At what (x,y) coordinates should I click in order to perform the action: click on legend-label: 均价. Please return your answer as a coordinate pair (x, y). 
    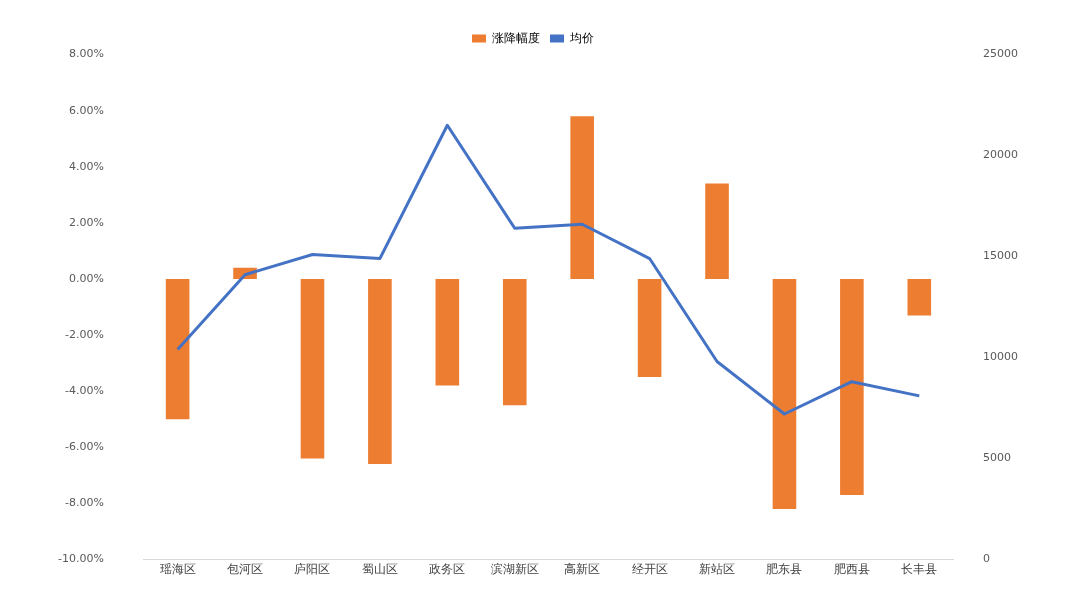
    Looking at the image, I should click on (581, 37).